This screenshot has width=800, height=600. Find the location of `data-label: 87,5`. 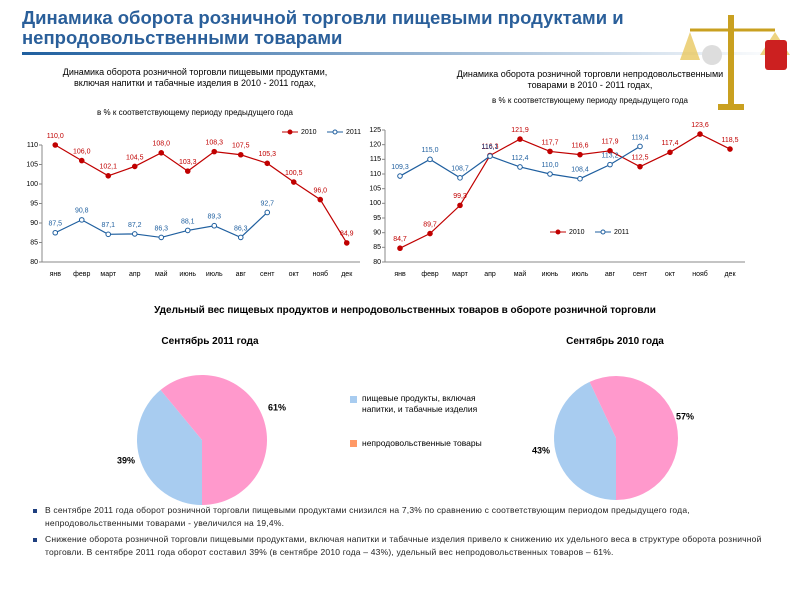

data-label: 87,5 is located at coordinates (55, 224).